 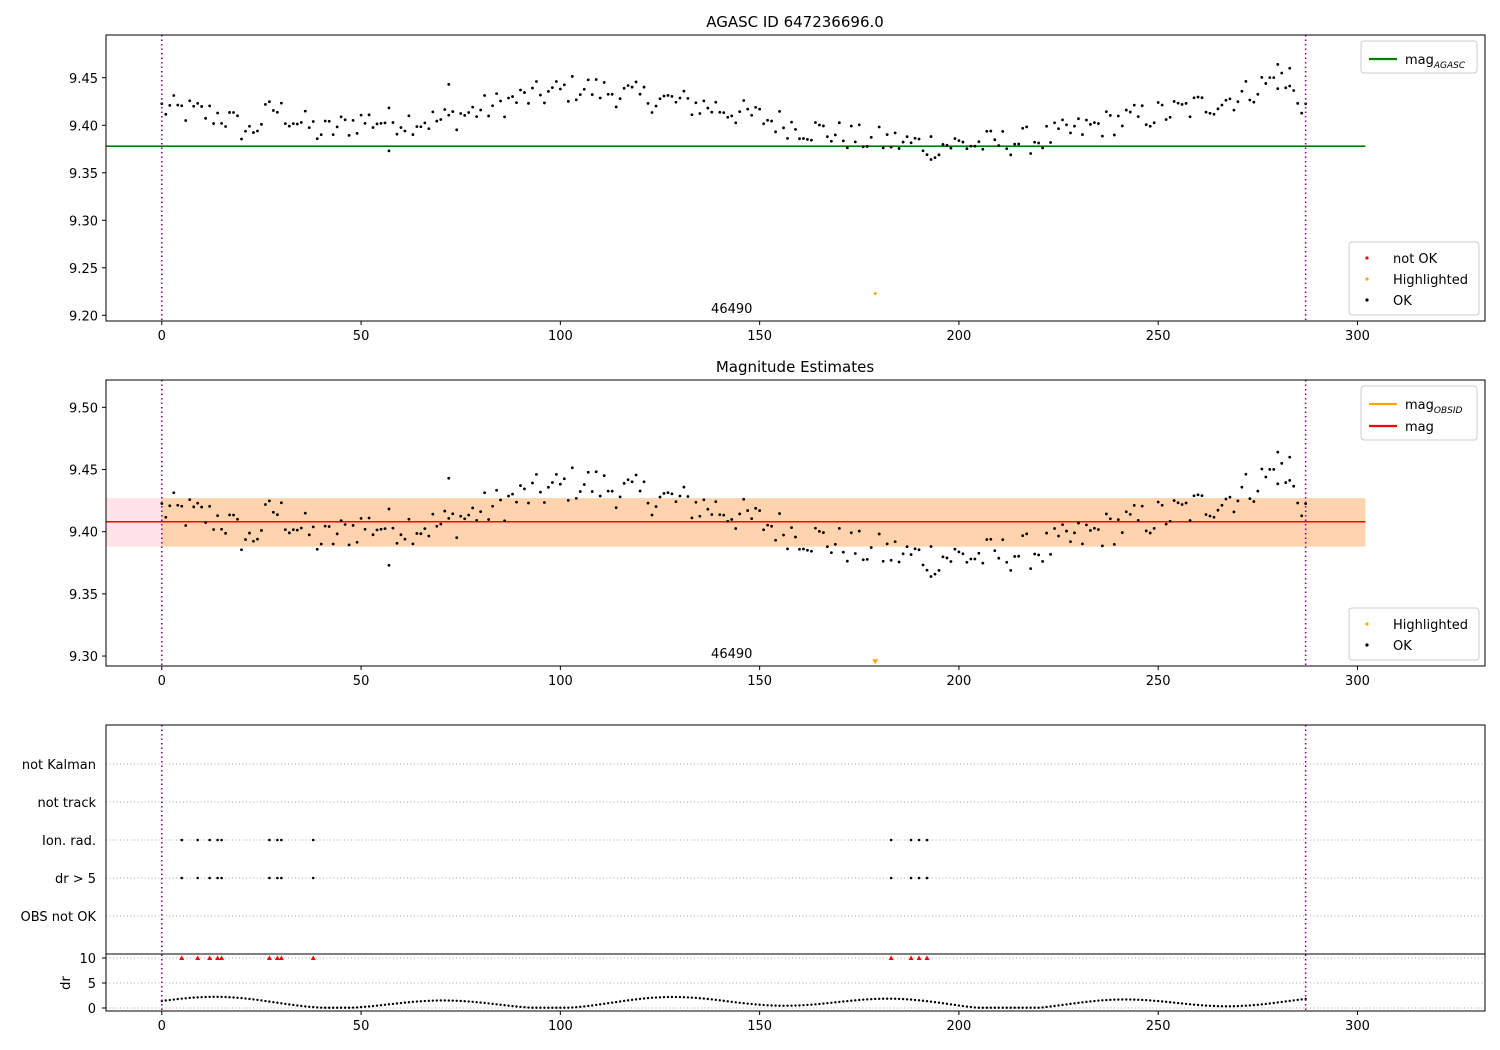 I want to click on dr-ylabel: dr, so click(x=66, y=983).